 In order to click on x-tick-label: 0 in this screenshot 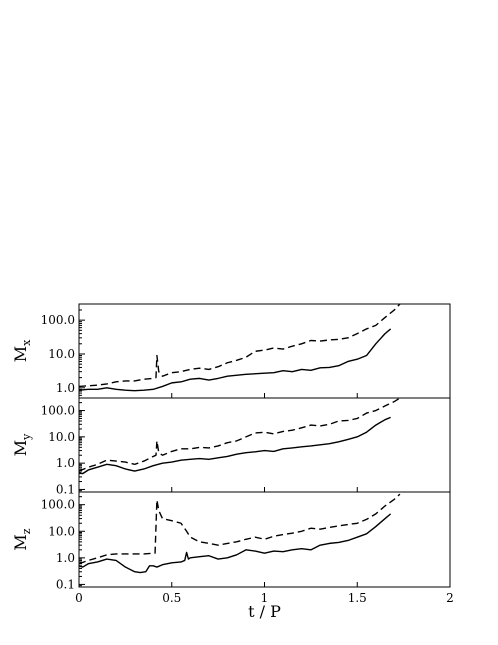, I will do `click(79, 598)`.